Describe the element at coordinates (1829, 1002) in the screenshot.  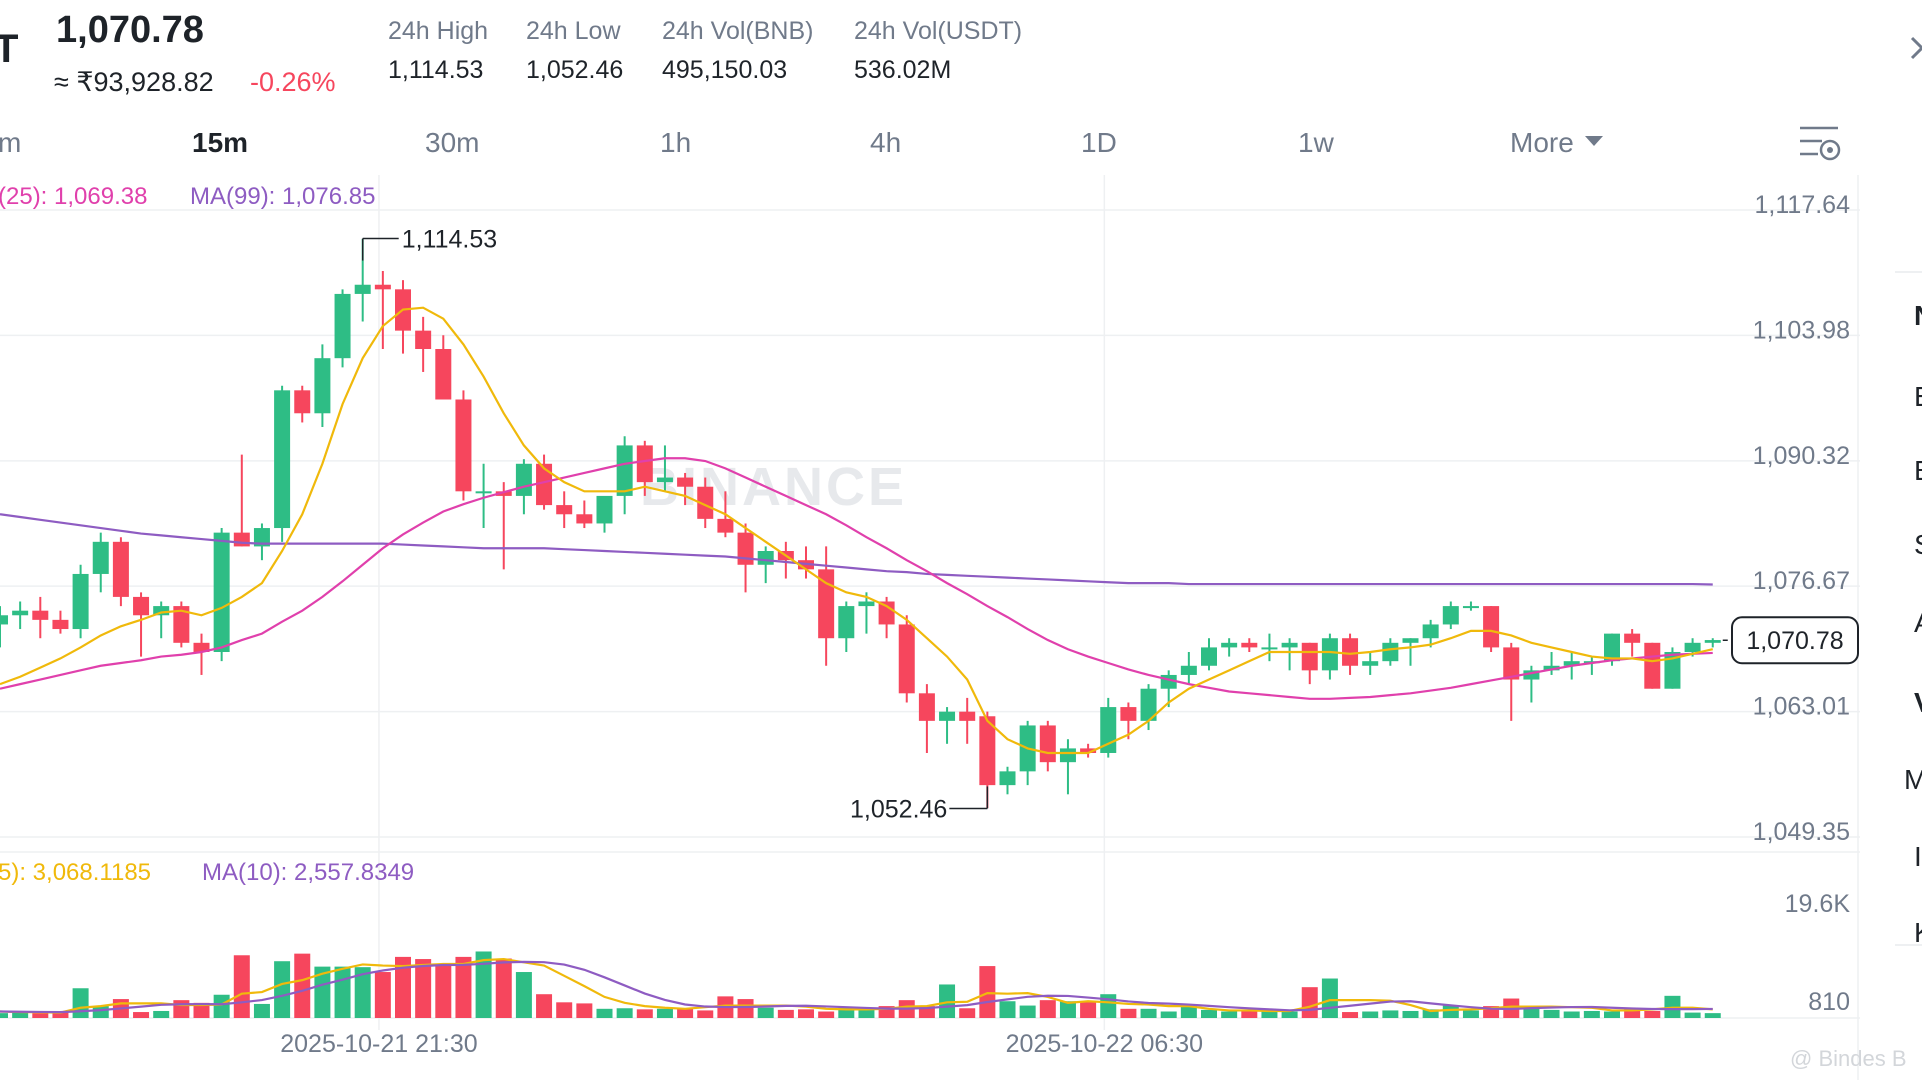
I see `volume-tick-label: 810` at that location.